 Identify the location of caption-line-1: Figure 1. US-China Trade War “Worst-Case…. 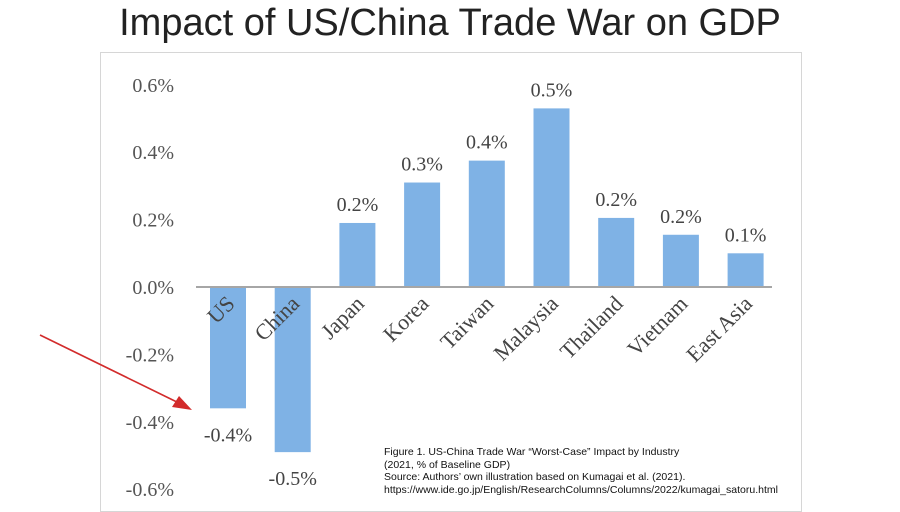
(532, 452).